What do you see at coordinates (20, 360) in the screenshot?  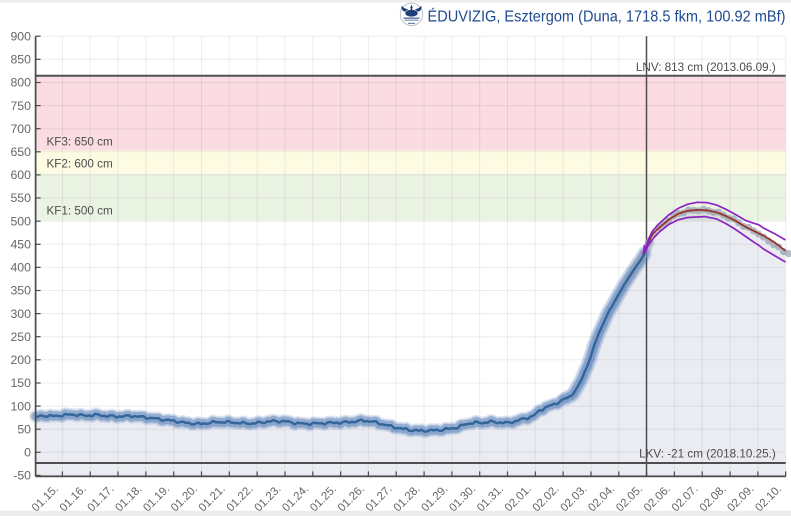 I see `svg-text: 200` at bounding box center [20, 360].